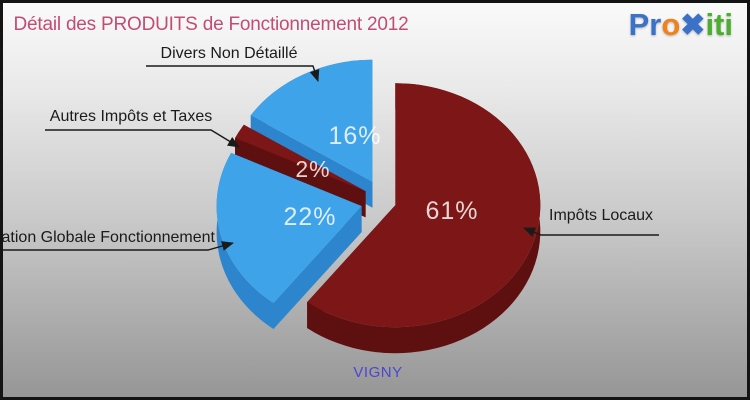 The image size is (750, 400). What do you see at coordinates (693, 25) in the screenshot?
I see `logo-x-icon: ✖` at bounding box center [693, 25].